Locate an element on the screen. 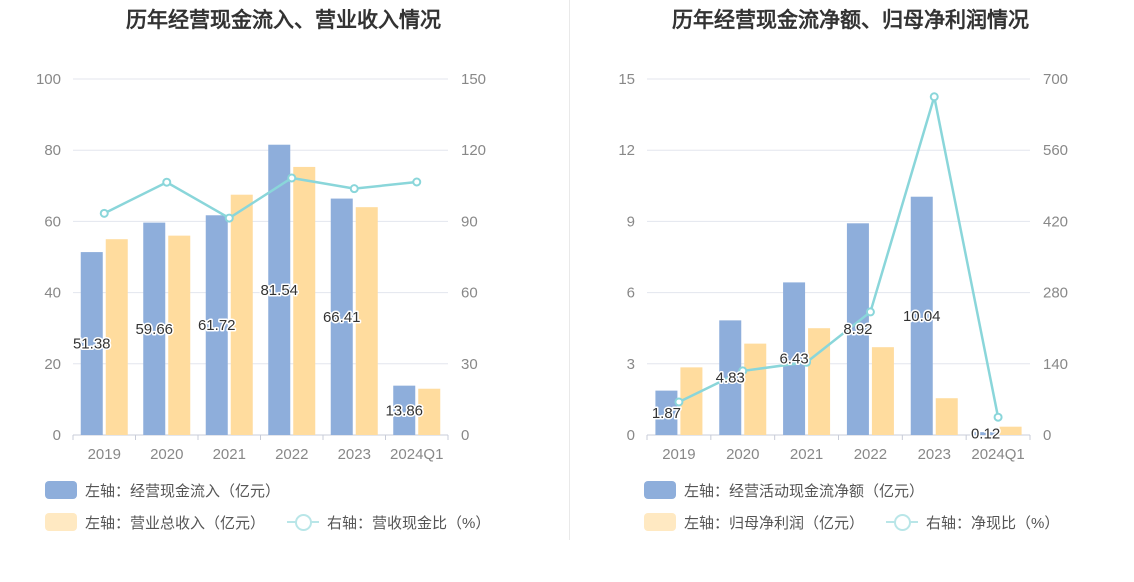 This screenshot has height=582, width=1134. left-axis-tick-label: 9 is located at coordinates (631, 221).